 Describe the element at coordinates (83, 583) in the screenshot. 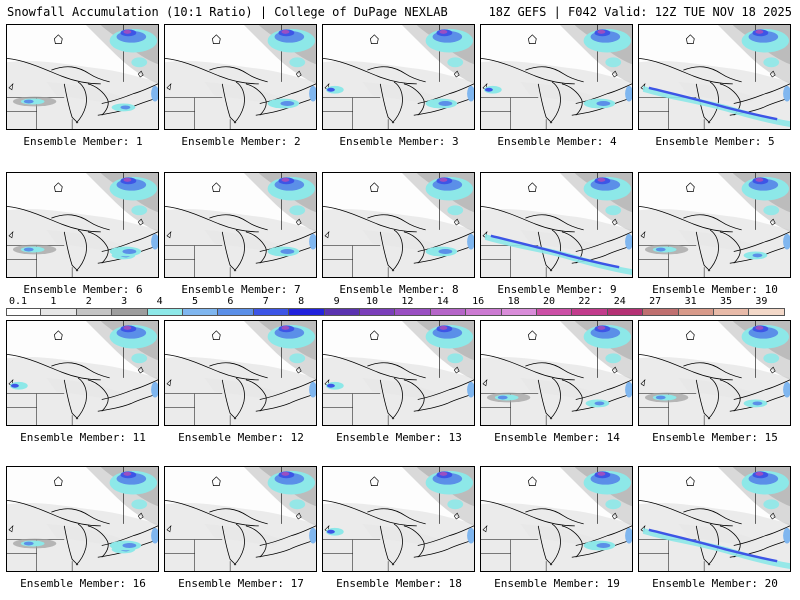

I see `ensemble-member-label: Ensemble Member: 16` at that location.